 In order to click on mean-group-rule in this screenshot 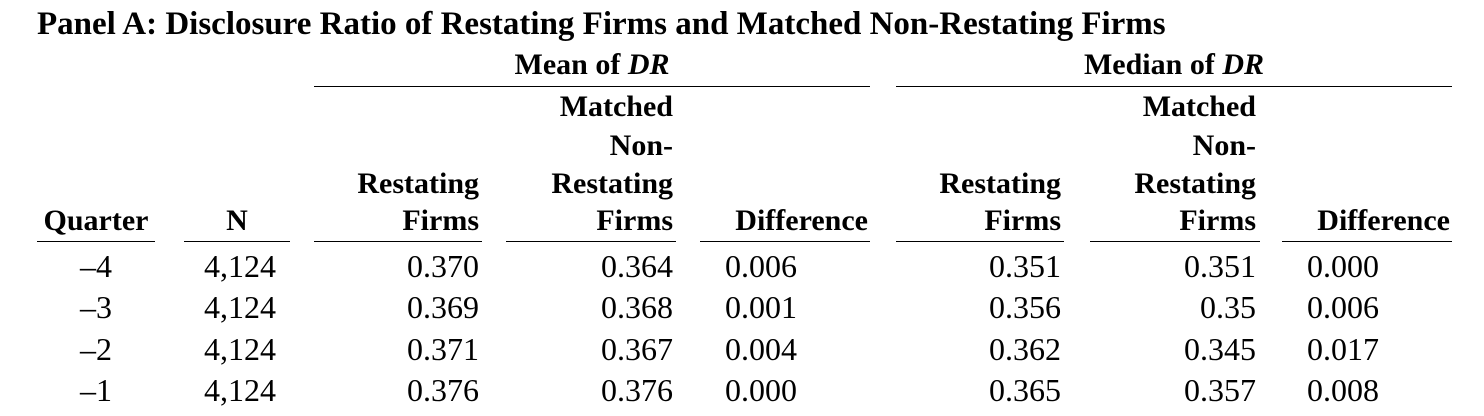, I will do `click(592, 86)`.